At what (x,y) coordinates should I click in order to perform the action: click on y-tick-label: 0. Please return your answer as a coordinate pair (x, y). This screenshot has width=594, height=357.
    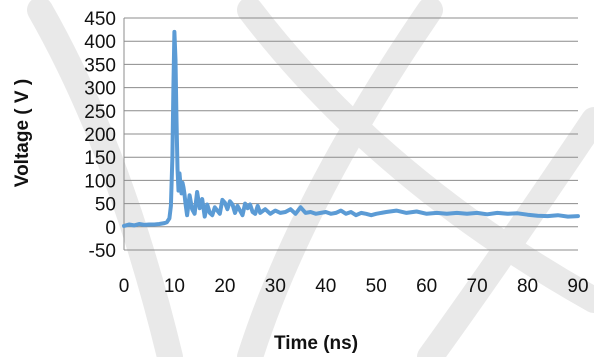
    Looking at the image, I should click on (110, 228).